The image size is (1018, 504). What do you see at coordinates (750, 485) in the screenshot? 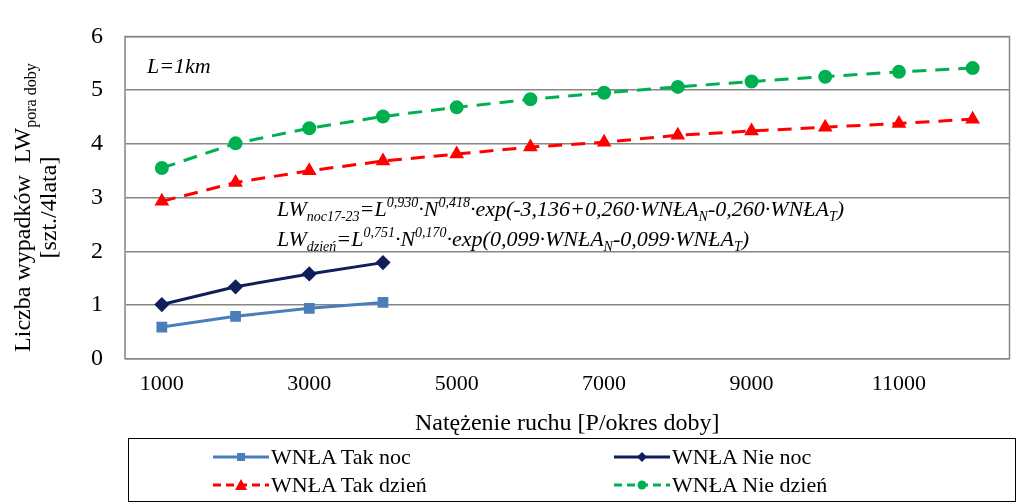
I see `legend-label: WNŁA Nie dzień` at bounding box center [750, 485].